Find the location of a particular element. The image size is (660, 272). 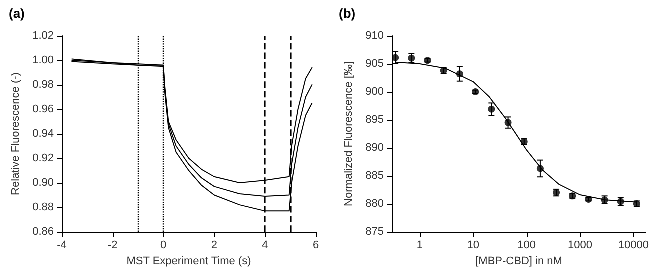

x-axis-title: MST Experiment Time (s) is located at coordinates (189, 261).